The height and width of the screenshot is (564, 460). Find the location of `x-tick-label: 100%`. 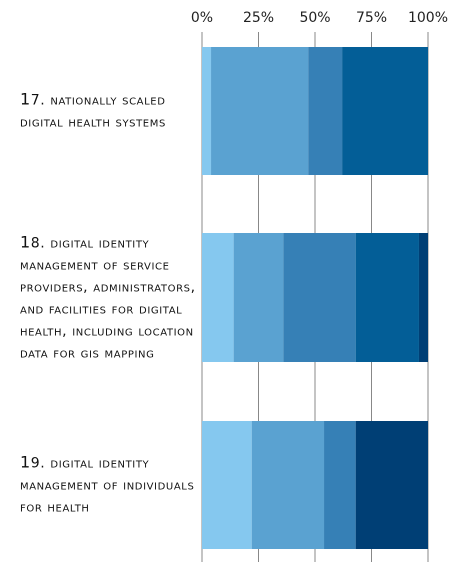

x-tick-label: 100% is located at coordinates (428, 18).